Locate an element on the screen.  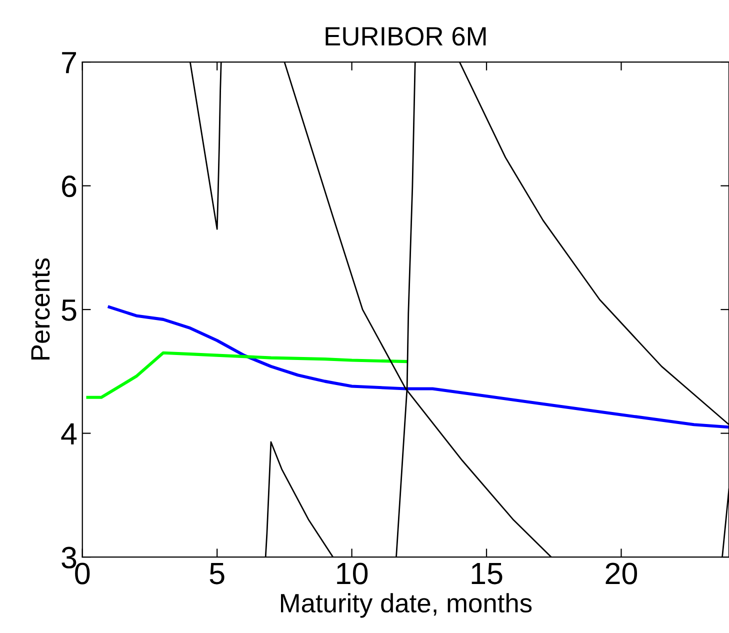
x-tick-label: 10 is located at coordinates (352, 573).